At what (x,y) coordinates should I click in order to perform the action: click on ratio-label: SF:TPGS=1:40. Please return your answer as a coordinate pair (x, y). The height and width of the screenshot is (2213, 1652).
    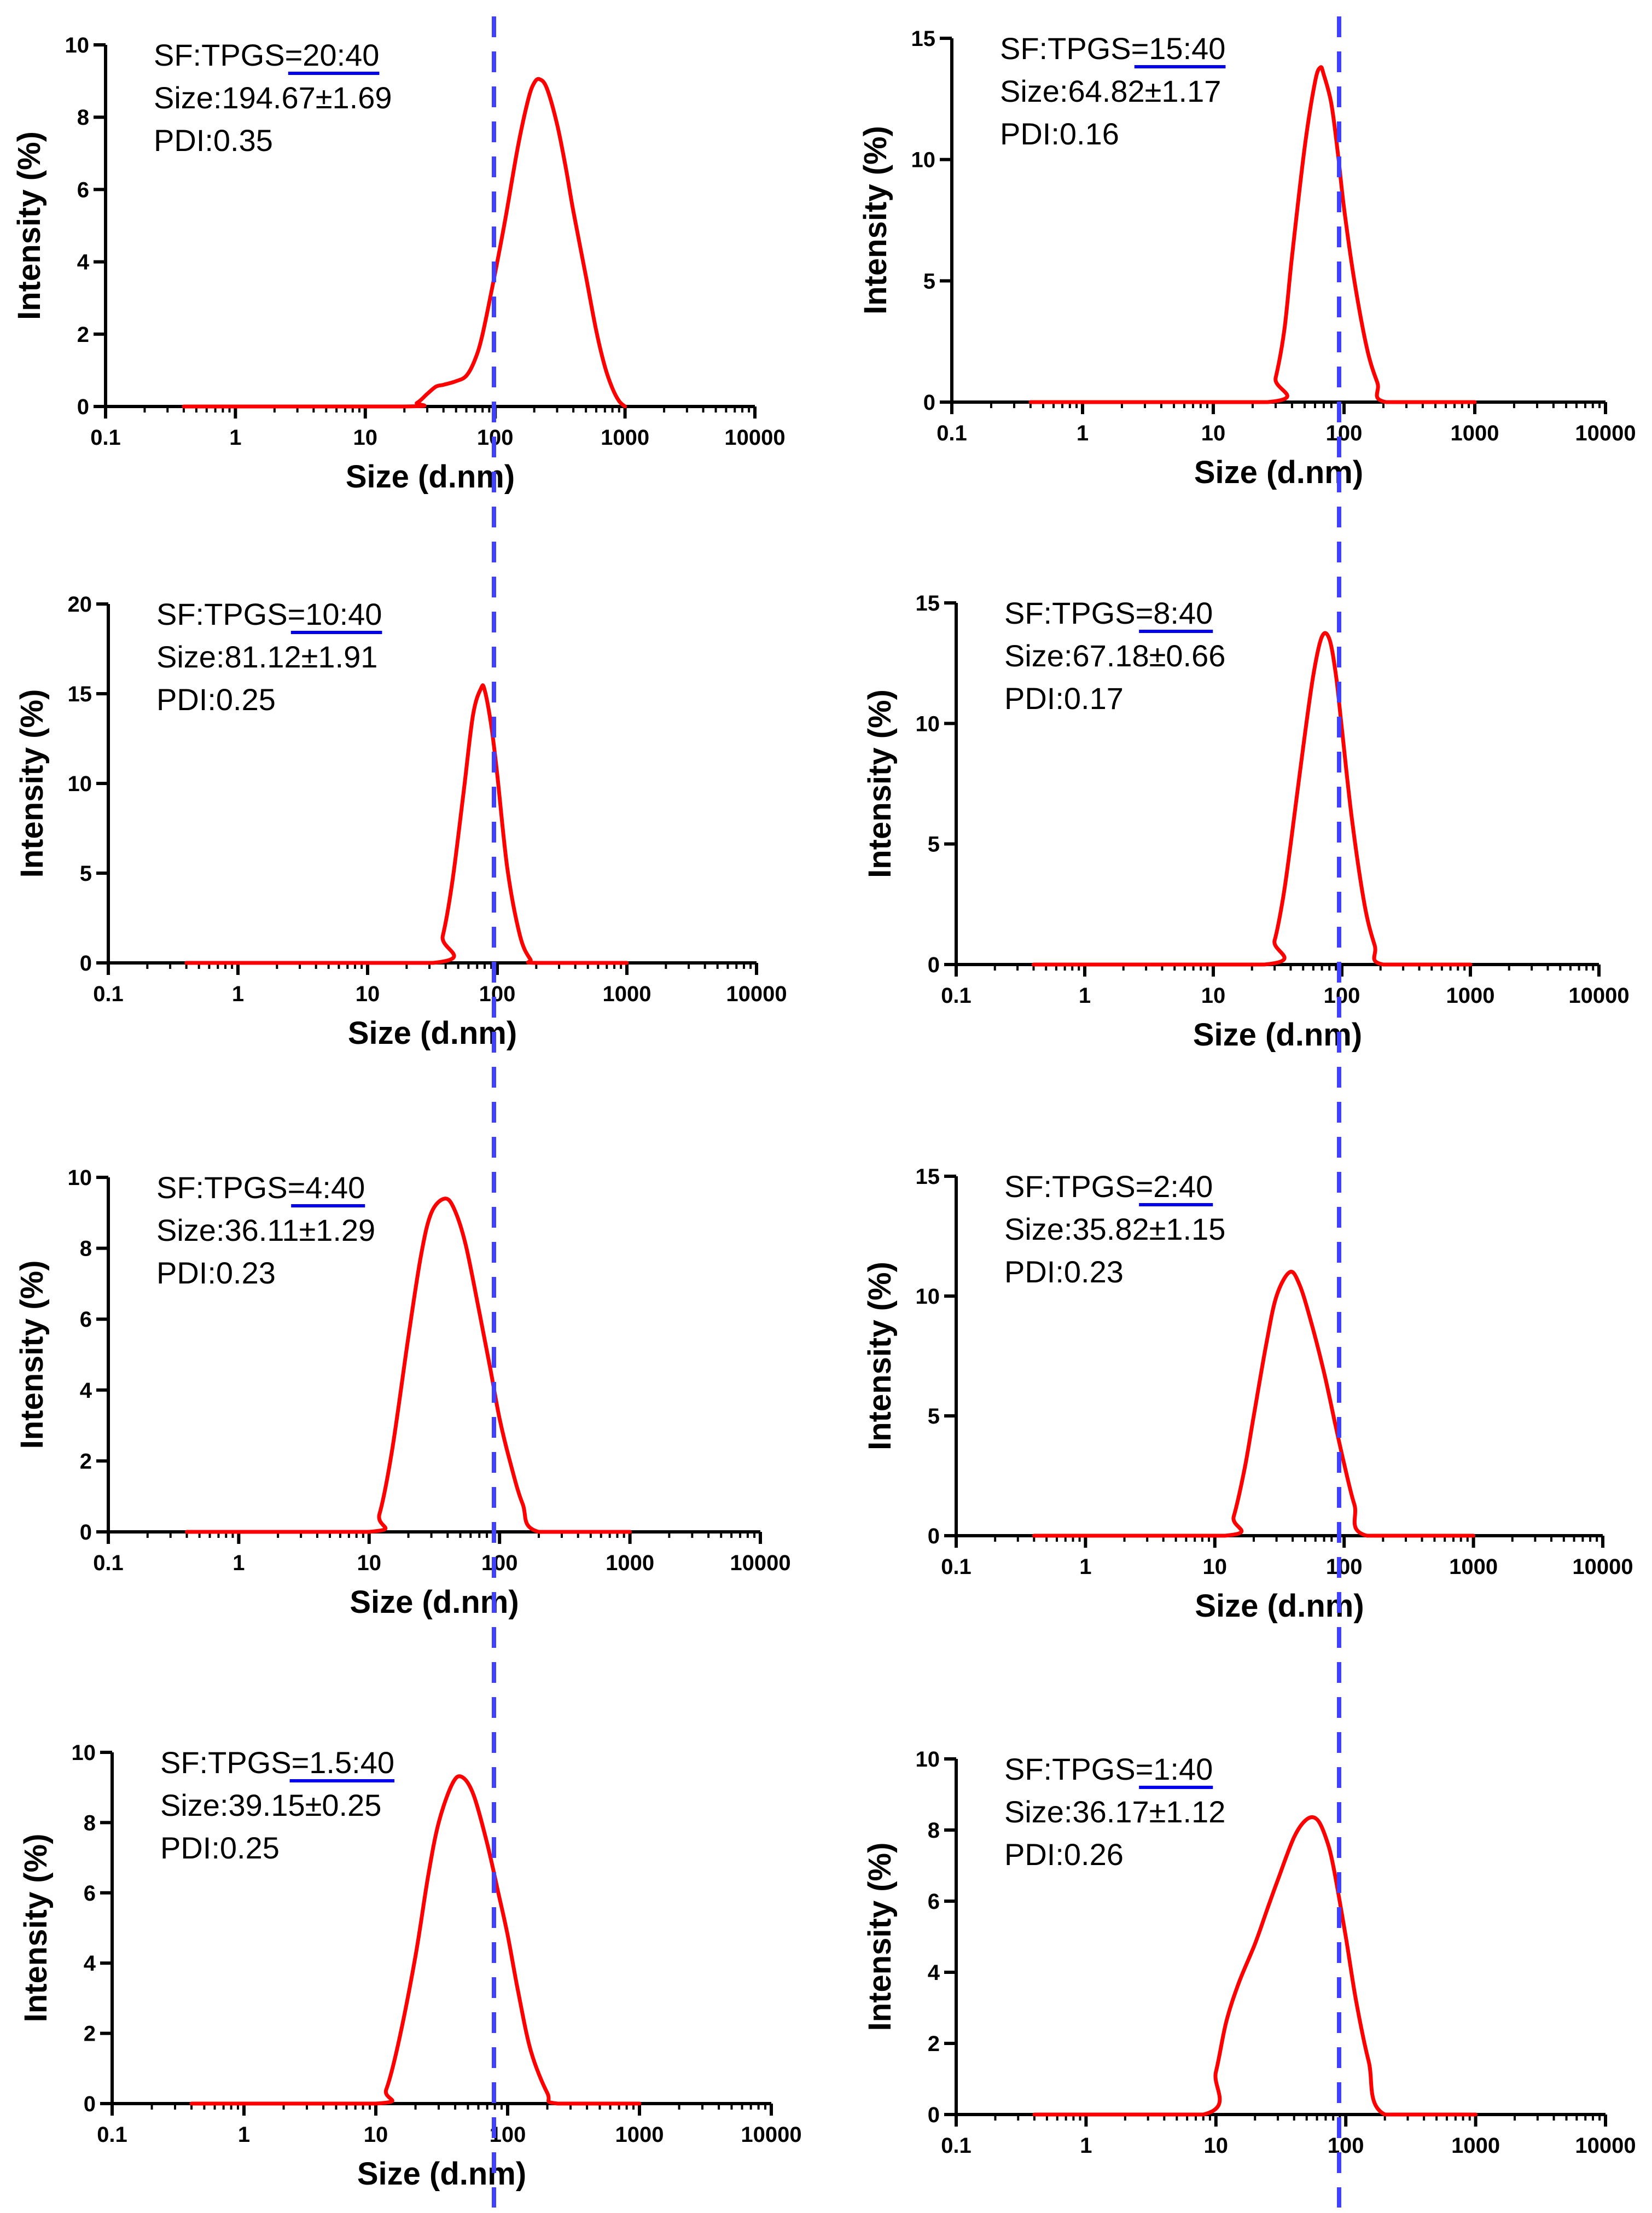
    Looking at the image, I should click on (1109, 1769).